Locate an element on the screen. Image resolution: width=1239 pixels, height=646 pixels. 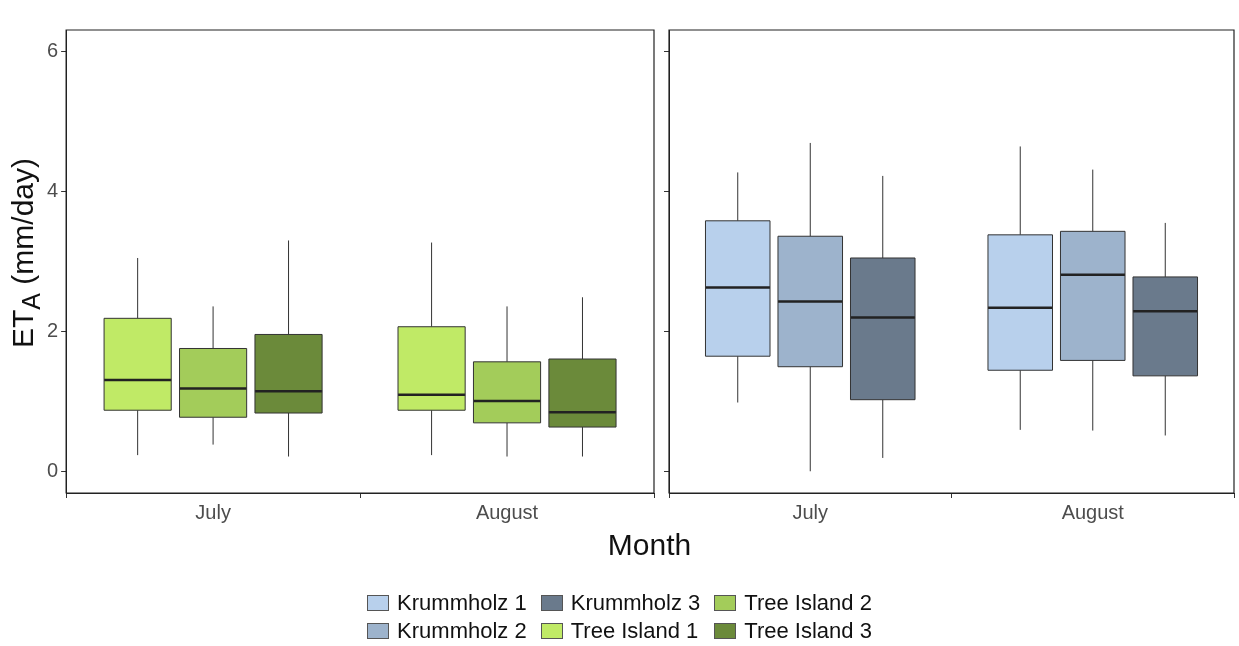
legend-label: Tree Island 1 is located at coordinates (634, 631).